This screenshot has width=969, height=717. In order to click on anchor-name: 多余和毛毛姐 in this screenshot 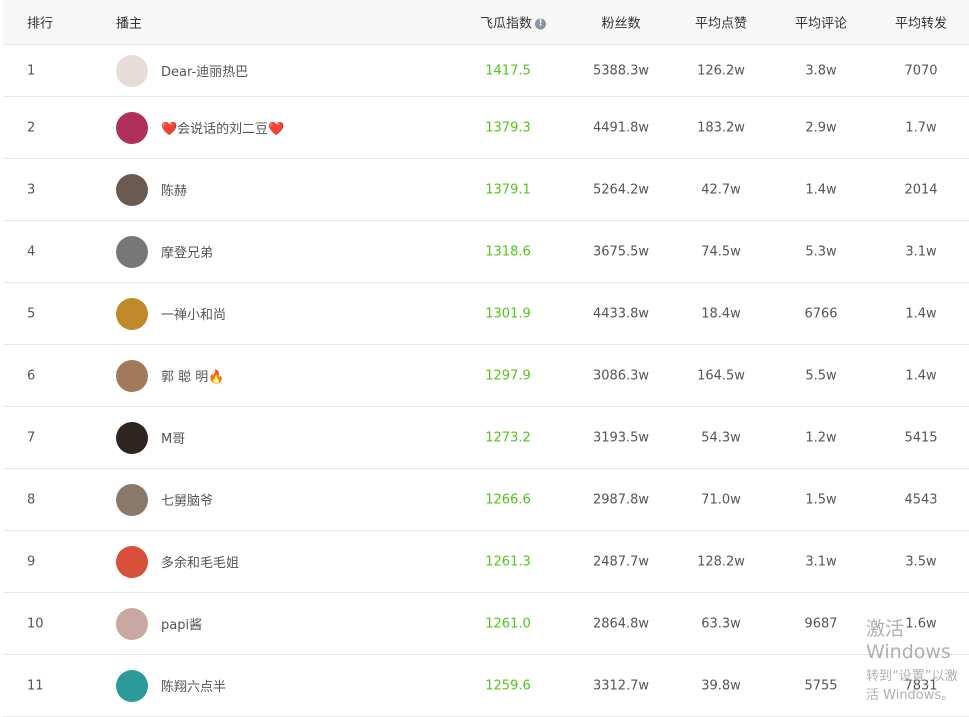, I will do `click(200, 563)`.